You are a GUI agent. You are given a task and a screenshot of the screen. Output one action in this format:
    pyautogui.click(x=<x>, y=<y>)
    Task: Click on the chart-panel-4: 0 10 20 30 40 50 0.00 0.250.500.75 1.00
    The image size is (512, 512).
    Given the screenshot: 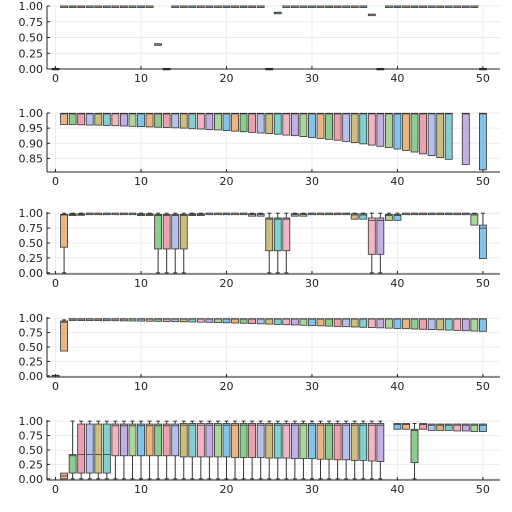 What is the action you would take?
    pyautogui.click(x=259, y=352)
    